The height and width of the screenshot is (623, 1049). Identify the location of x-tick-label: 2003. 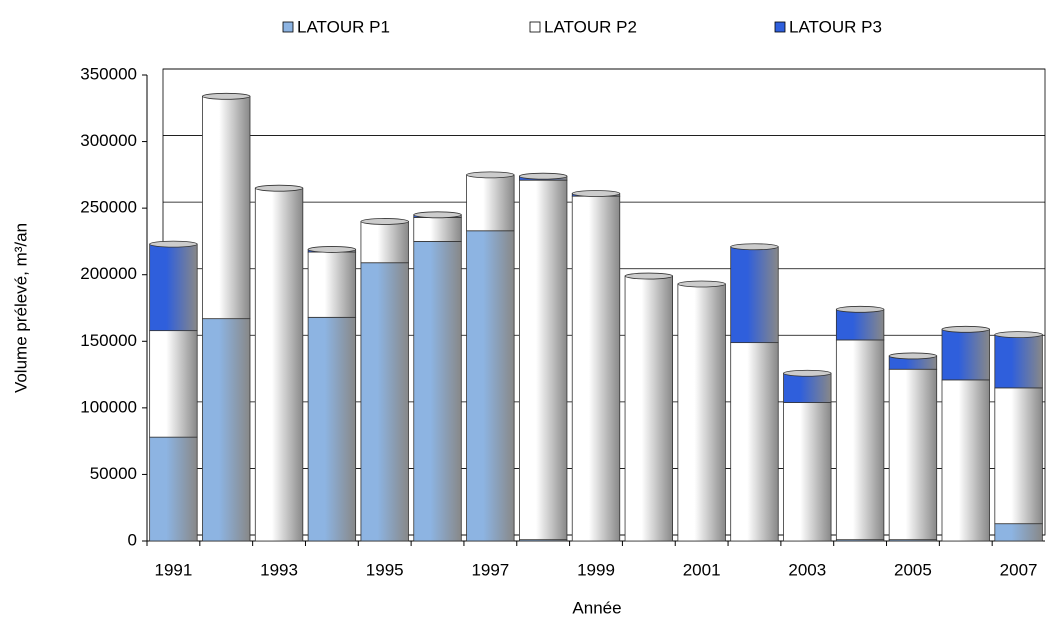
(807, 569).